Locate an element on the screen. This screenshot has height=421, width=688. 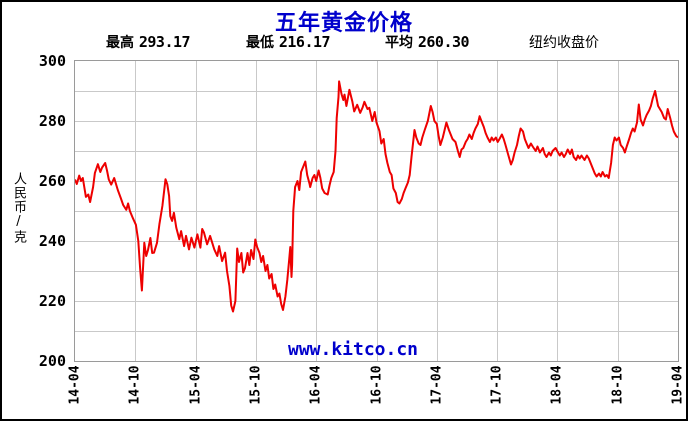
stats-row: 最高 293.17 最低 216.17 平均 260.30 纽约收盘价 is located at coordinates (344, 42).